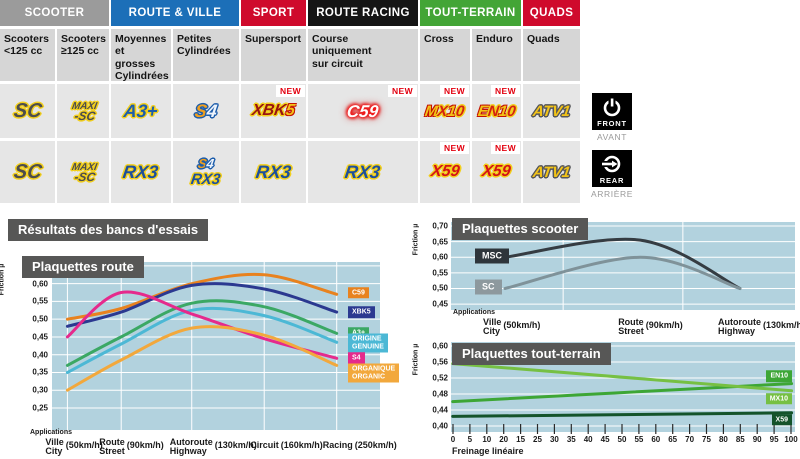 The height and width of the screenshot is (459, 800). I want to click on series-line-x59, so click(622, 414).